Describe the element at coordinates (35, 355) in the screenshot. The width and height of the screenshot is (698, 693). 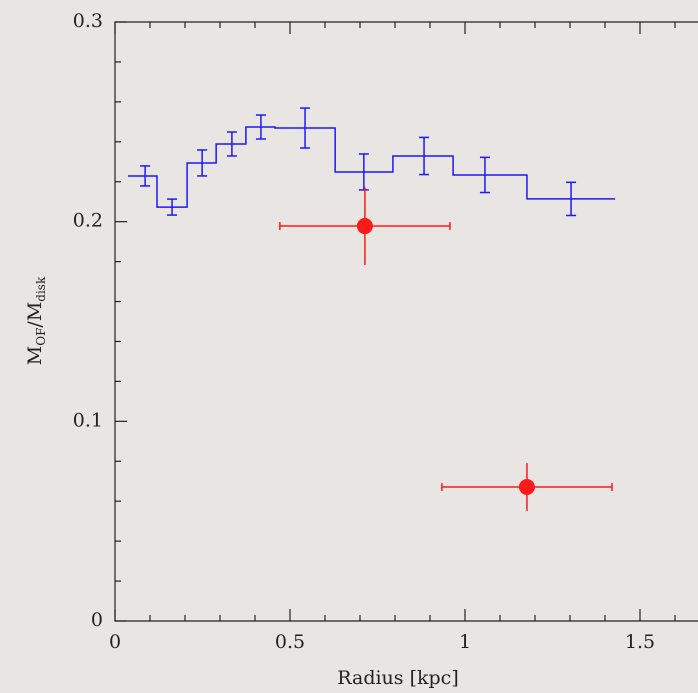
I see `y-label-part: M` at that location.